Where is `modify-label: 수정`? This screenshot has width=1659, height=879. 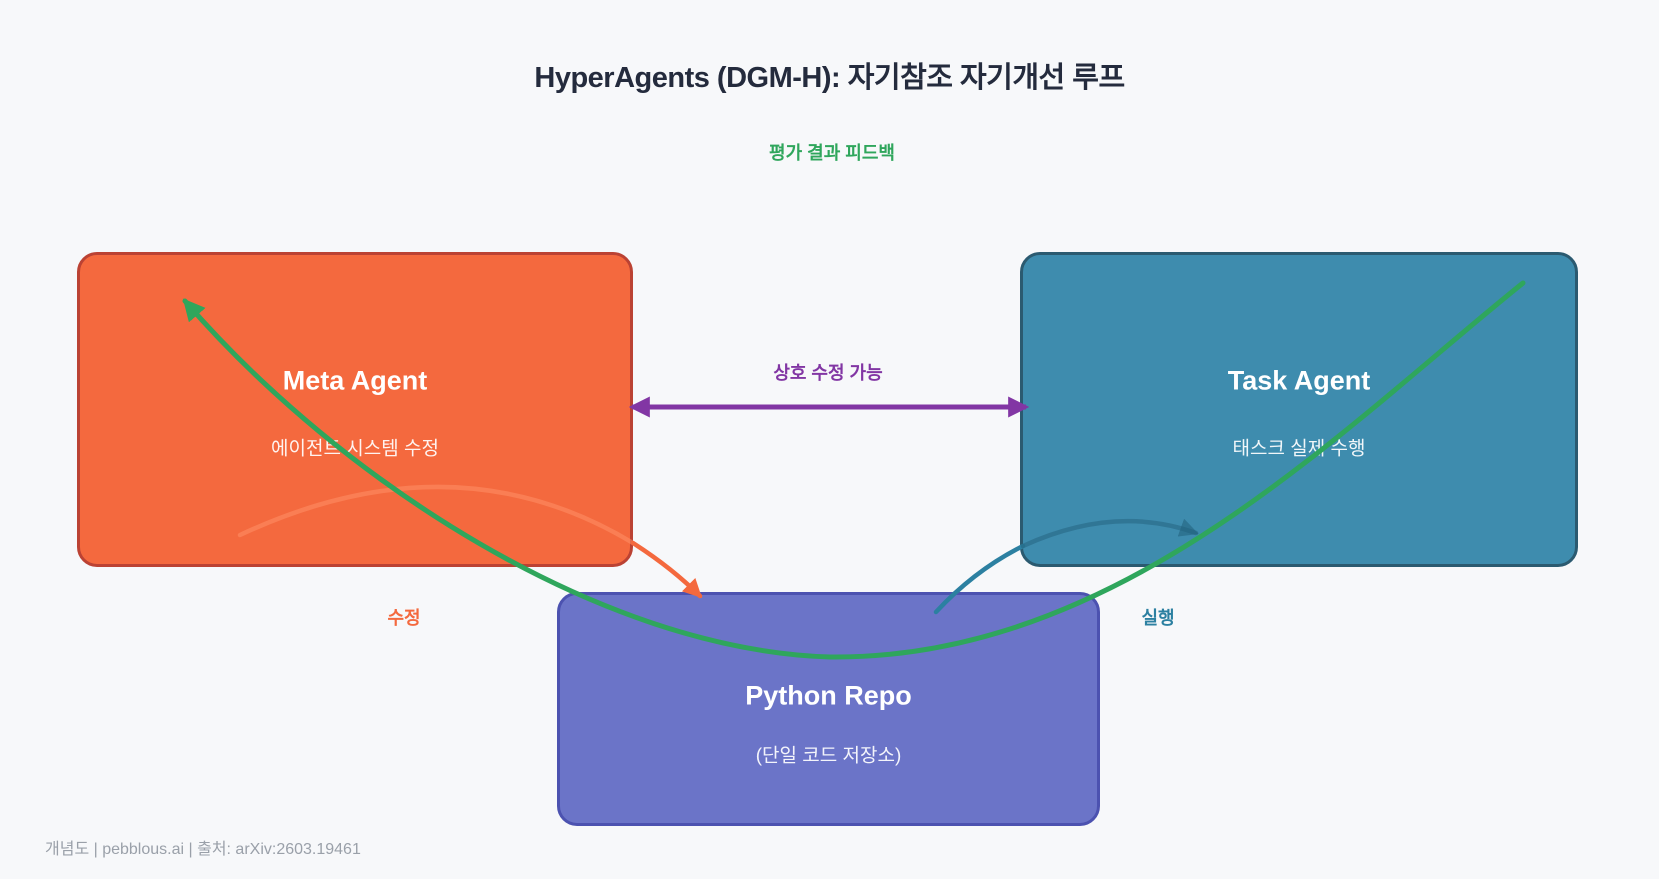
modify-label: 수정 is located at coordinates (404, 618).